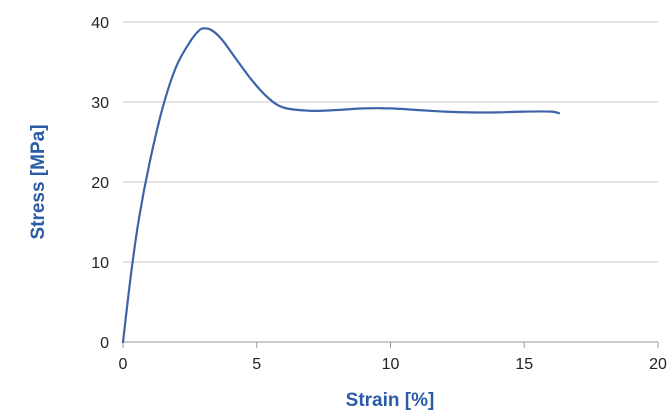 The width and height of the screenshot is (671, 415). Describe the element at coordinates (524, 364) in the screenshot. I see `x-tick-label-15: 15` at that location.